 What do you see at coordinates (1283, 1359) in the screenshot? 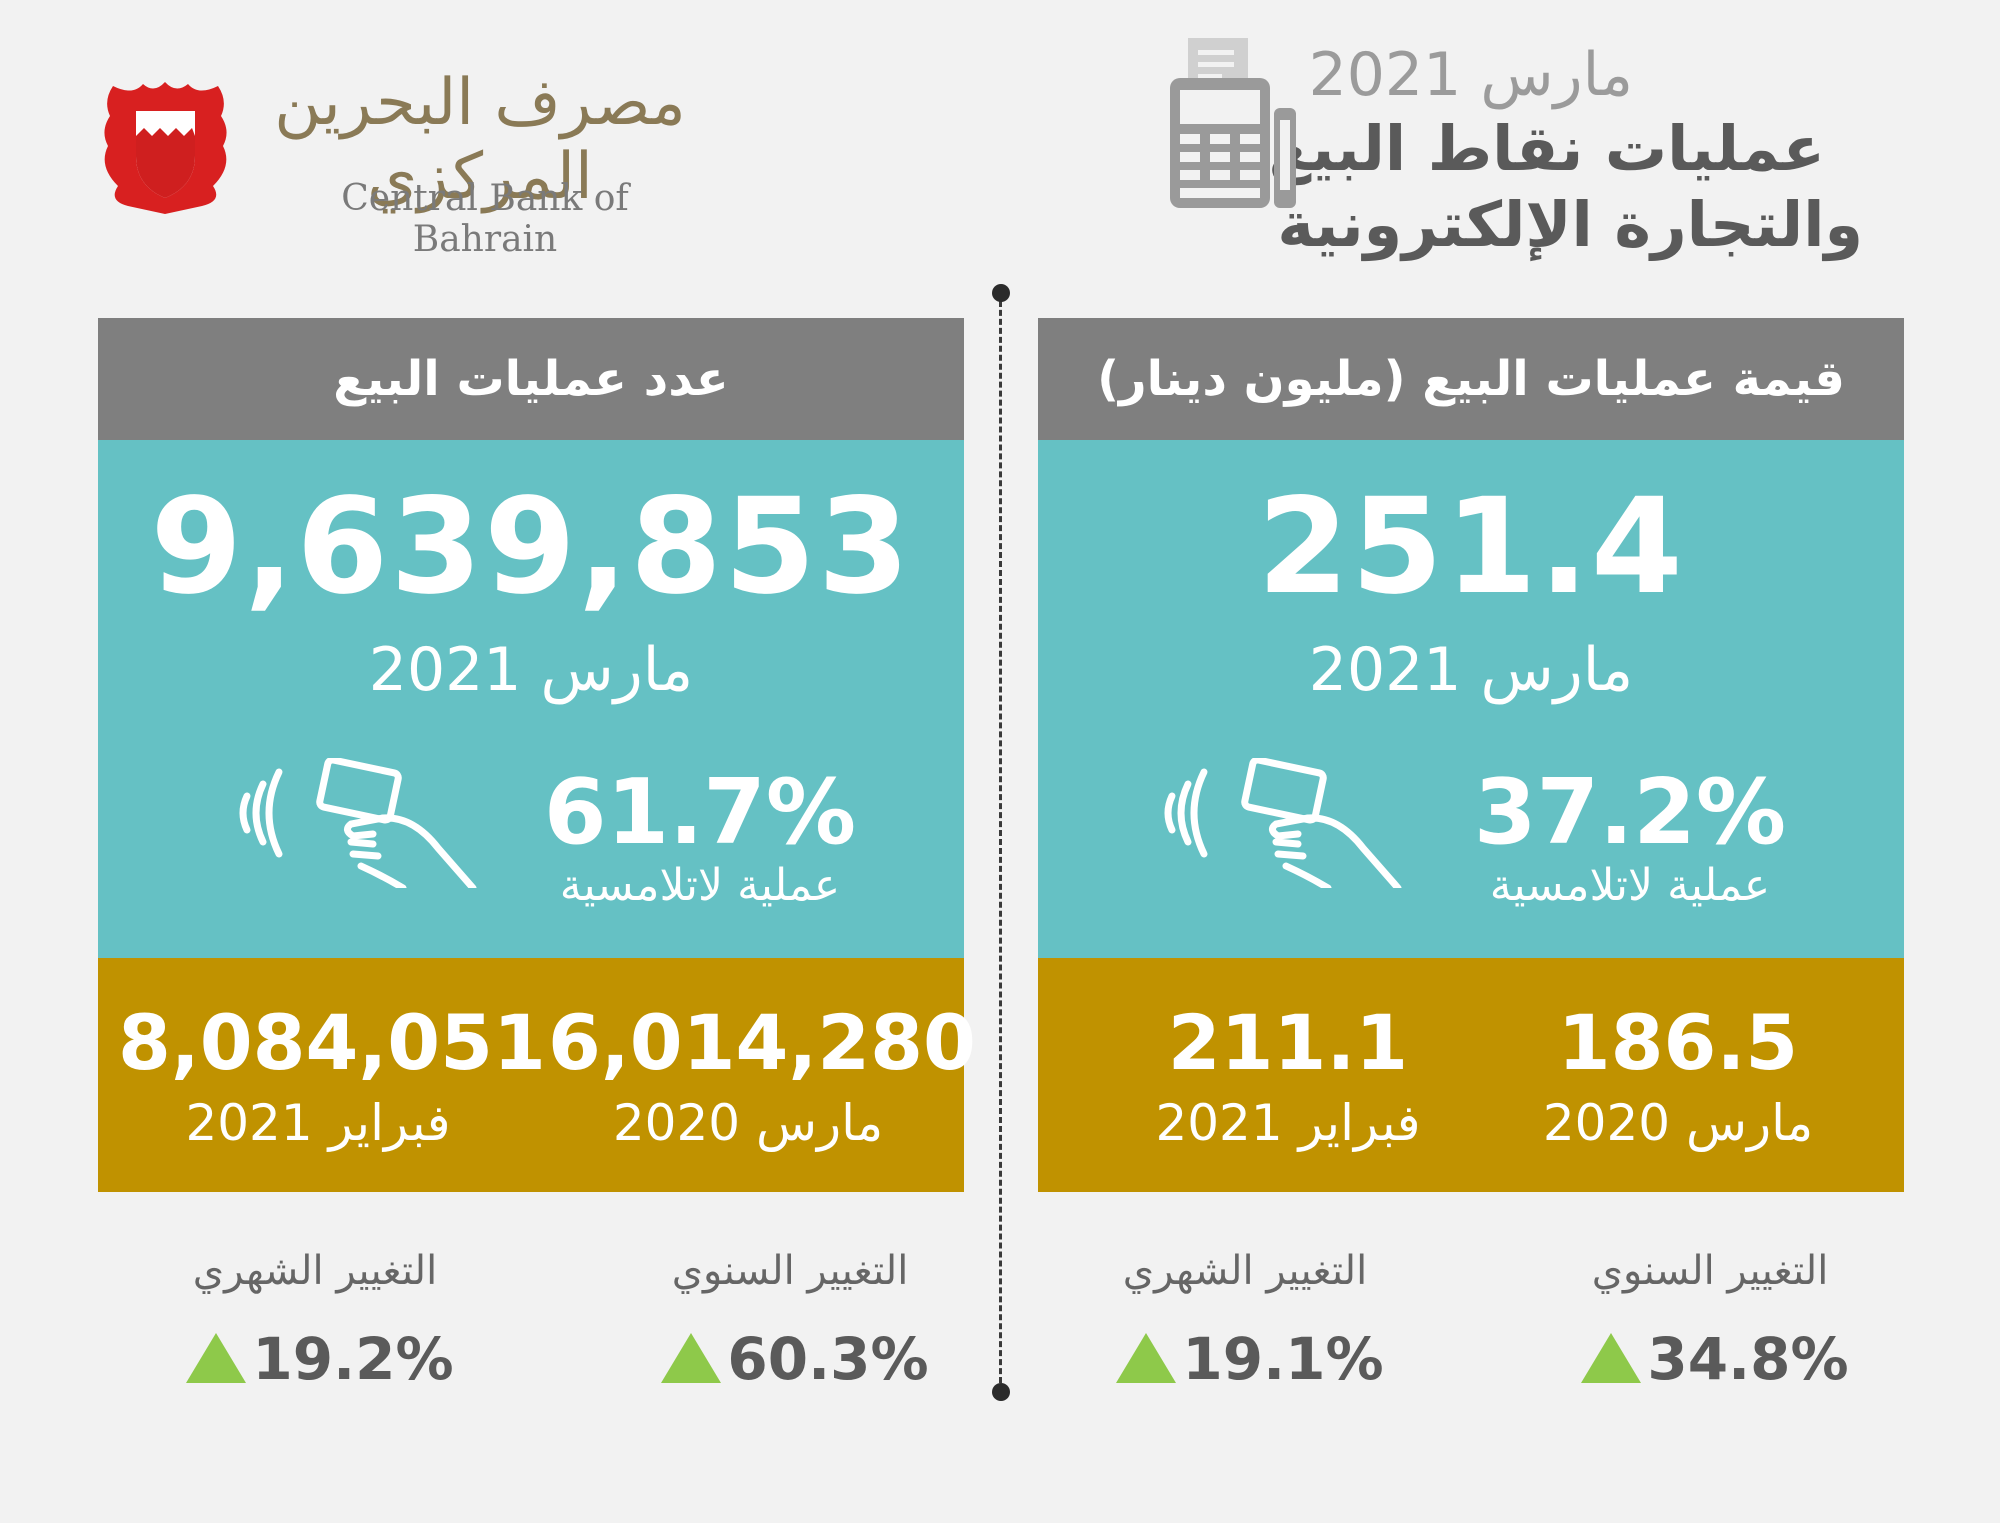
I see `monthly-change-percent: 19.1%` at bounding box center [1283, 1359].